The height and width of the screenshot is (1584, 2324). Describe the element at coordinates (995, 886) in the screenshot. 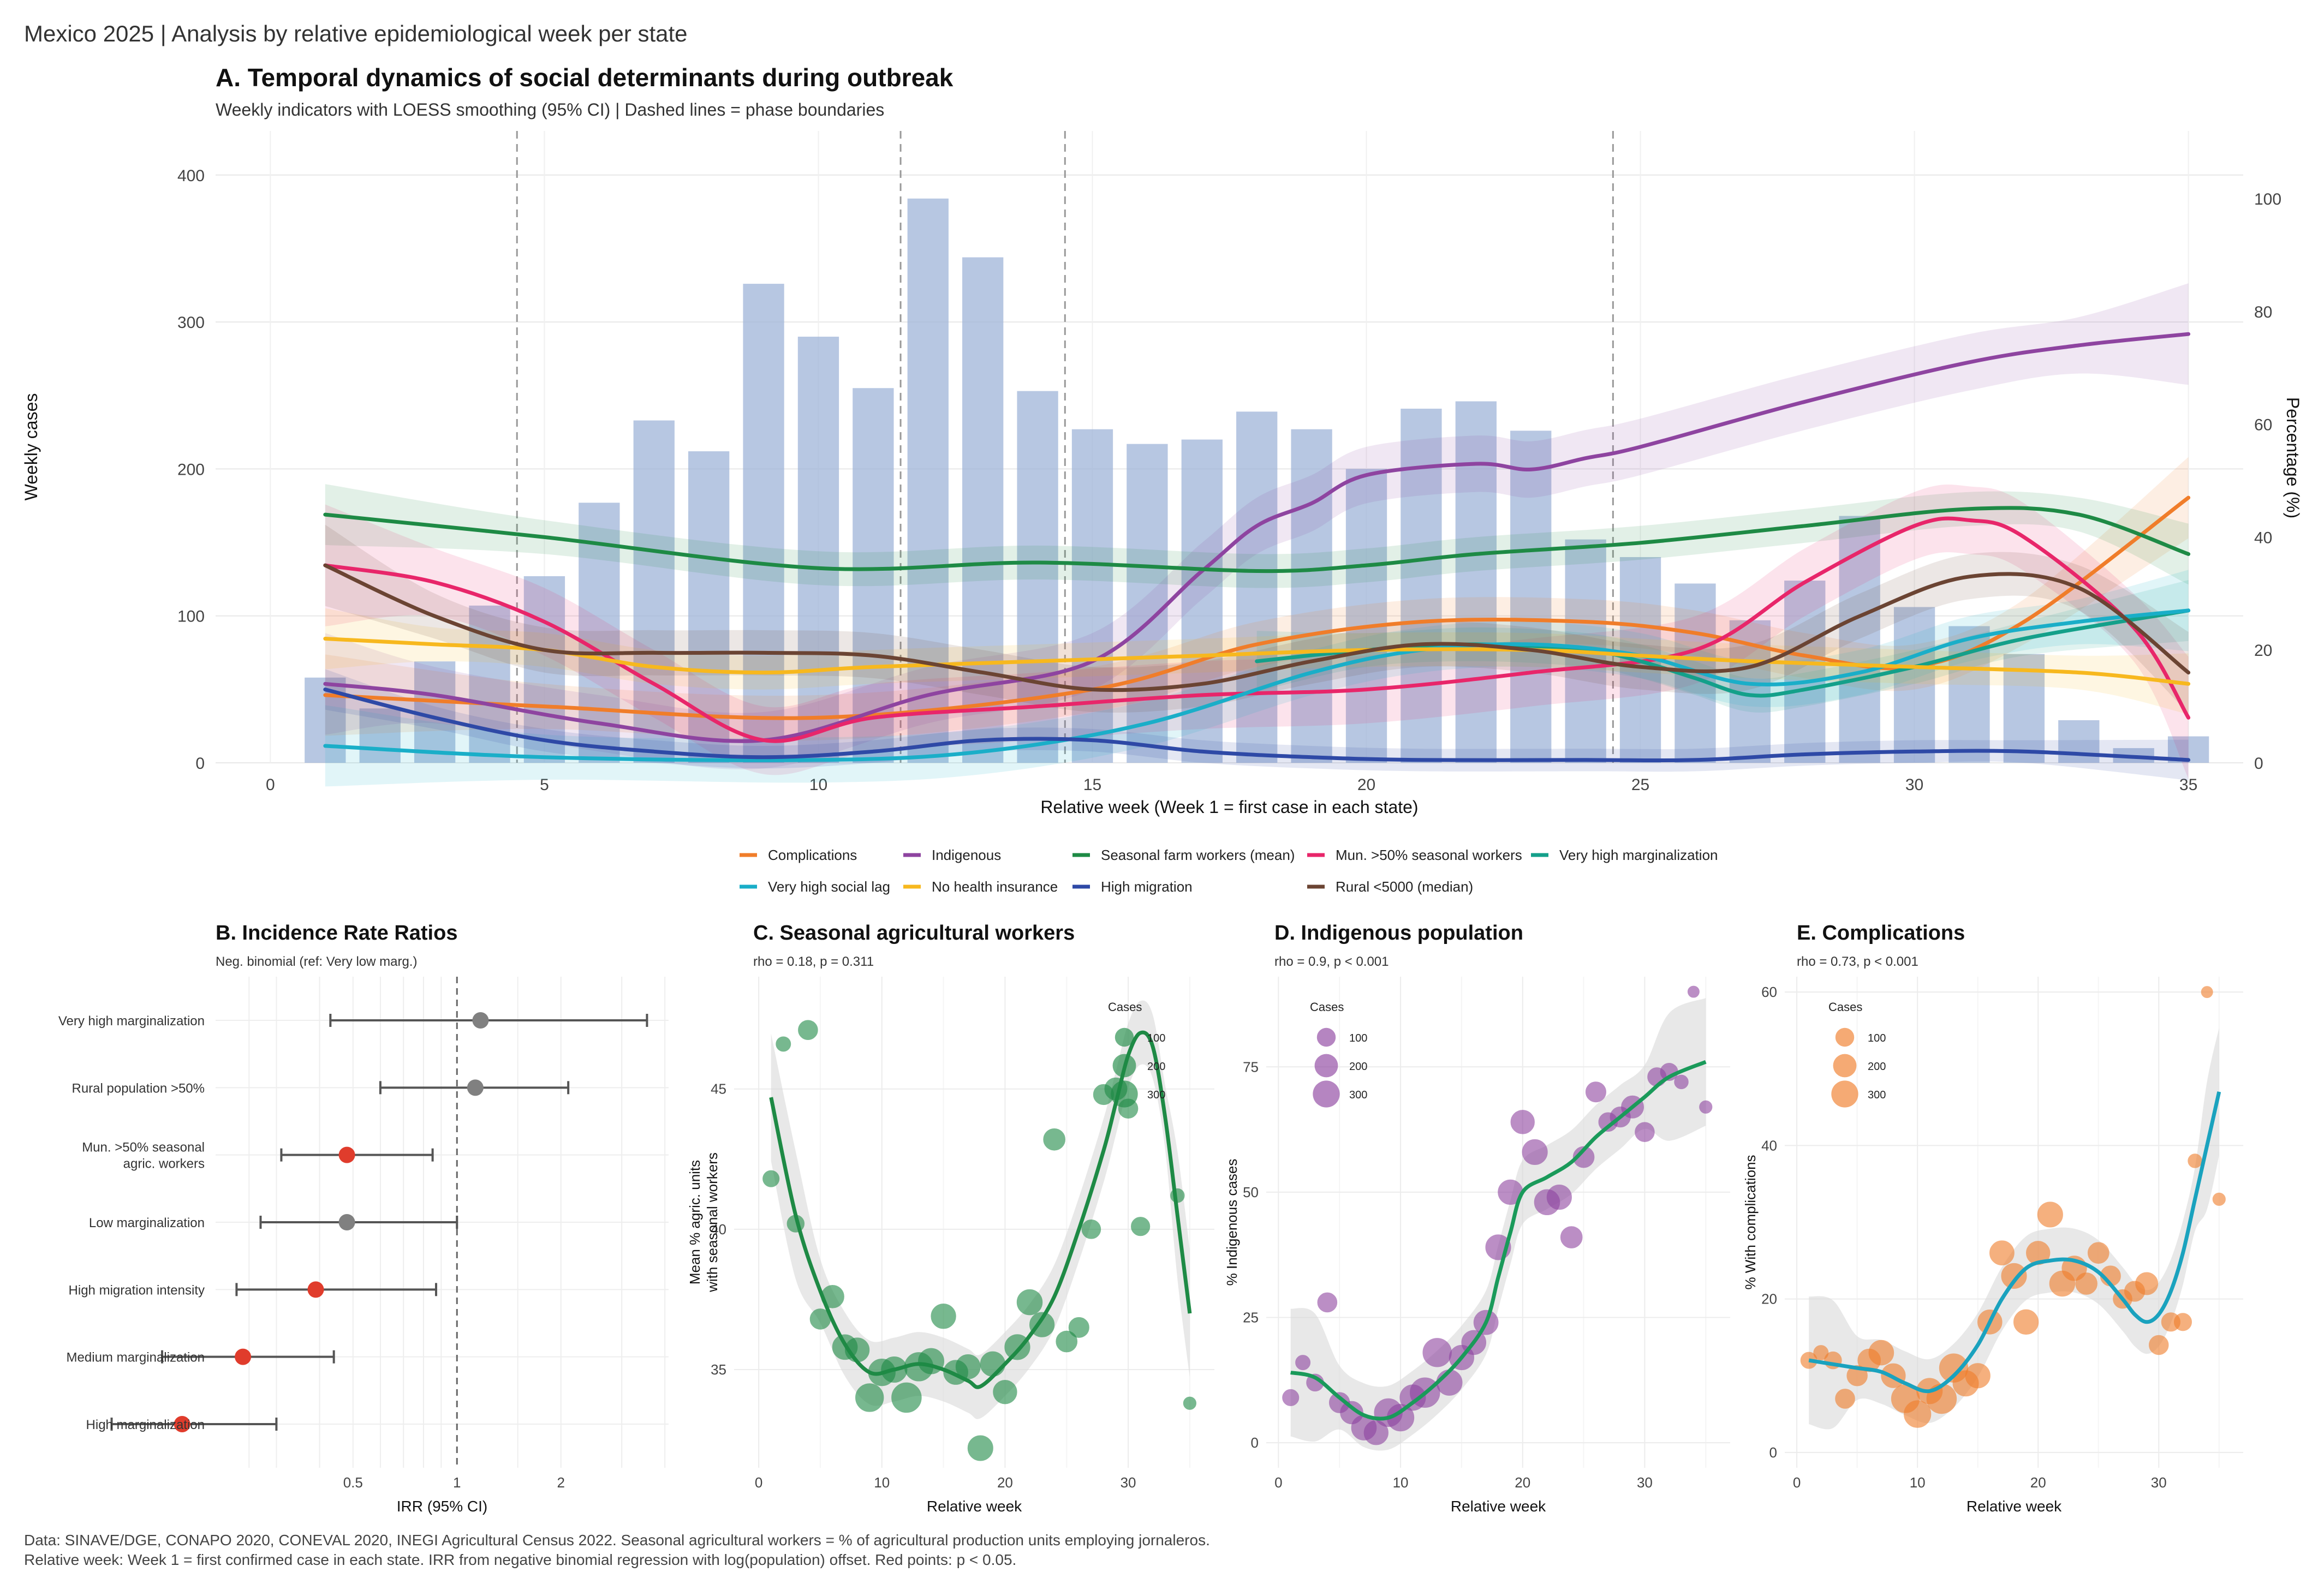

I see `panel-a-legend-label: No health insurance` at that location.